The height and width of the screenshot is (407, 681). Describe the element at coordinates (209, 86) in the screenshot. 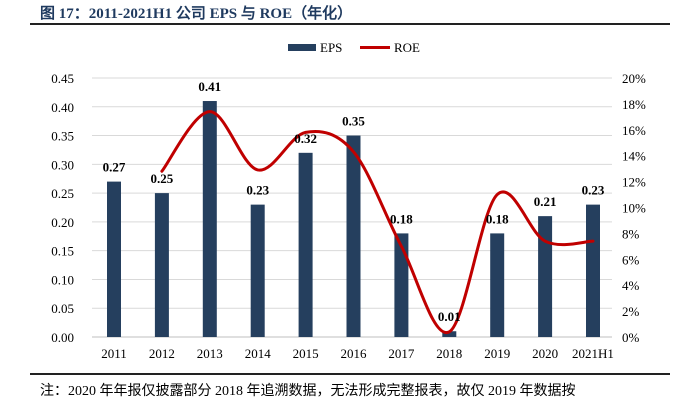

I see `eps-data-label: 0.41` at that location.